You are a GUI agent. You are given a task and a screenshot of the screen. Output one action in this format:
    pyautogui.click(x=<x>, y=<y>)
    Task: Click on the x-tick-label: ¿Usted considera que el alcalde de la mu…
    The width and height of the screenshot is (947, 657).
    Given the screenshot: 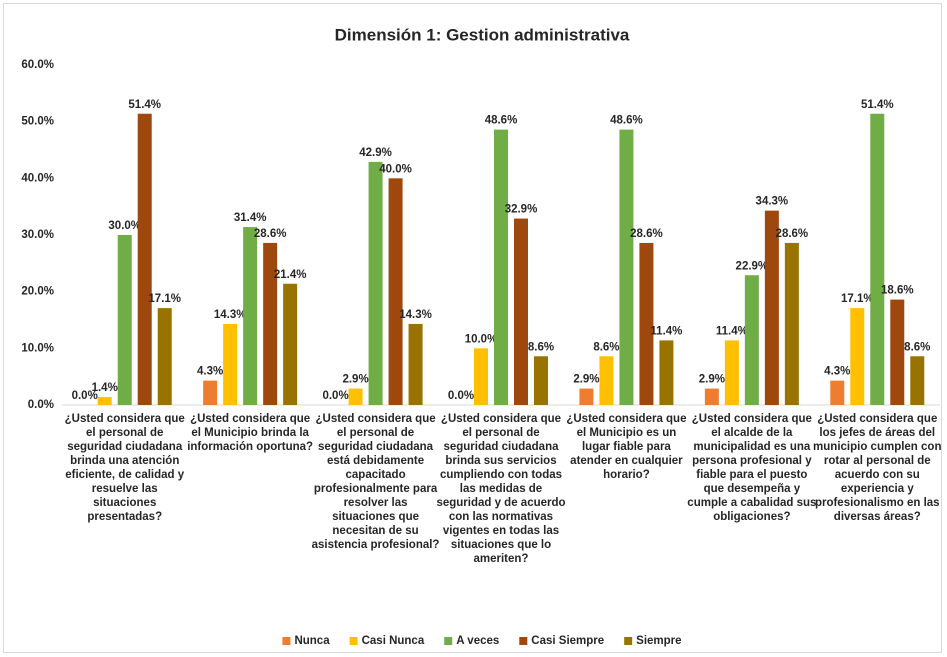 What is the action you would take?
    pyautogui.click(x=752, y=468)
    